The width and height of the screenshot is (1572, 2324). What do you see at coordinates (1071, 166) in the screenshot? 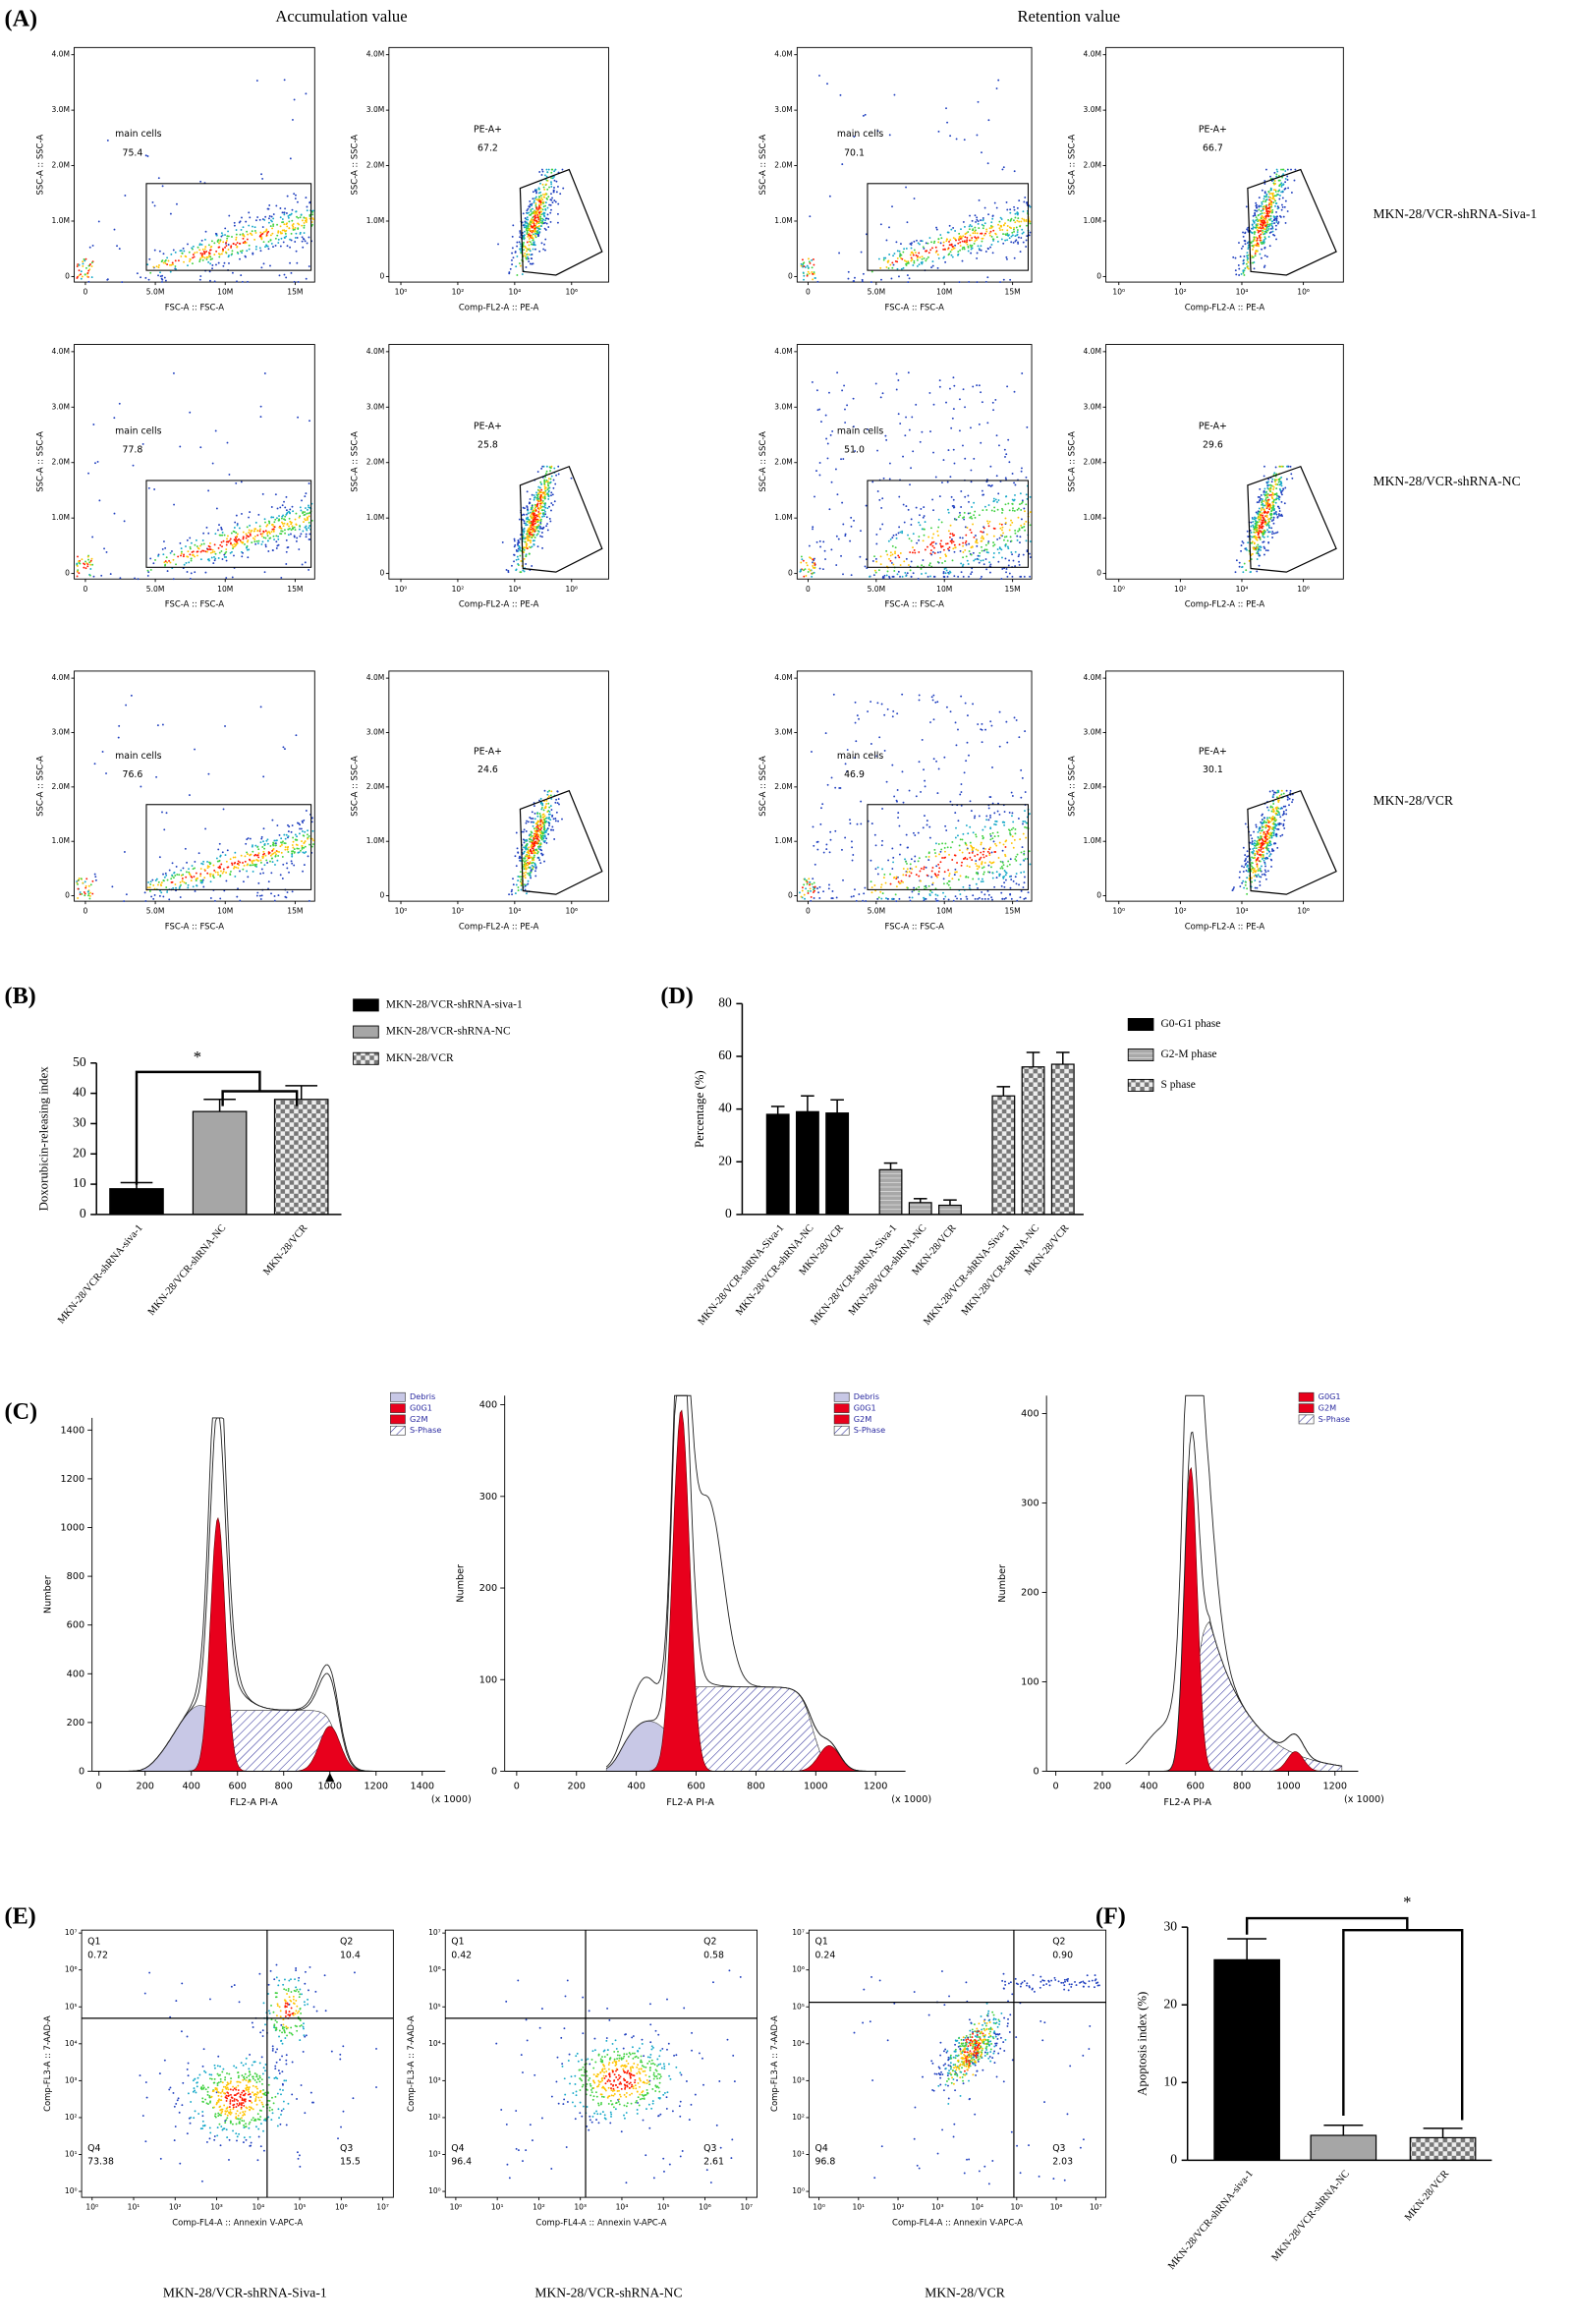
I see `y-axis-label: SSC-A :: SSC-A` at bounding box center [1071, 166].